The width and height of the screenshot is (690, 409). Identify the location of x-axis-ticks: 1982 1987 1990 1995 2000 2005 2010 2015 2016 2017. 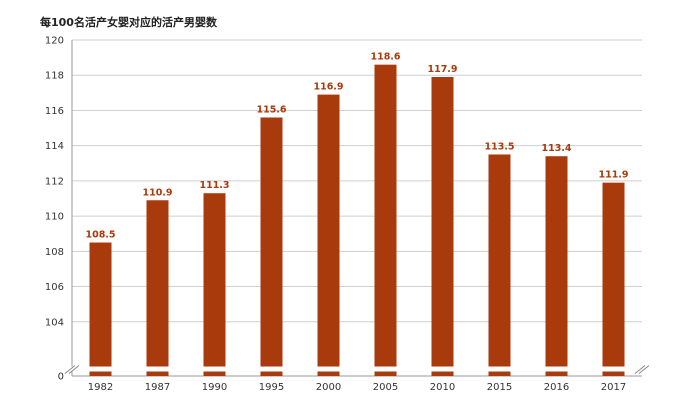
(357, 387).